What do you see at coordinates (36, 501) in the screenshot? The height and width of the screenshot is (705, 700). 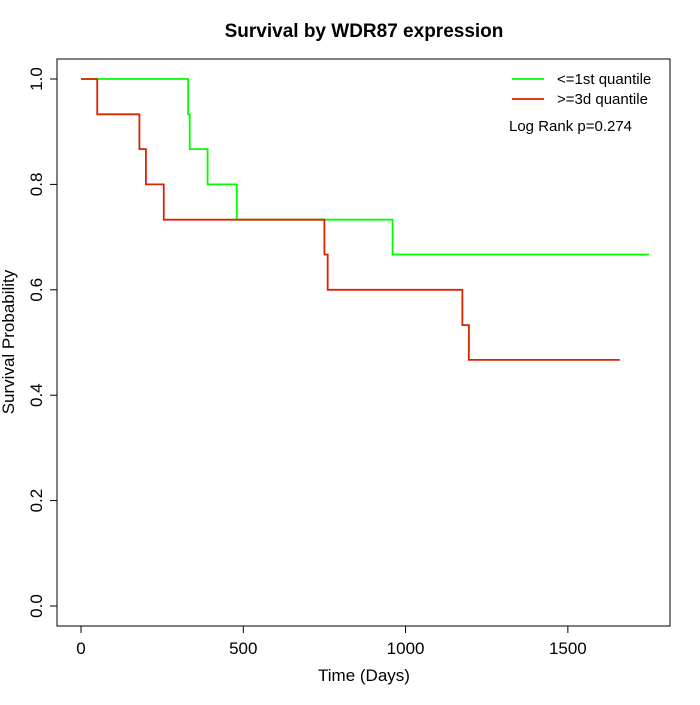 I see `y-tick-label: 0.2` at bounding box center [36, 501].